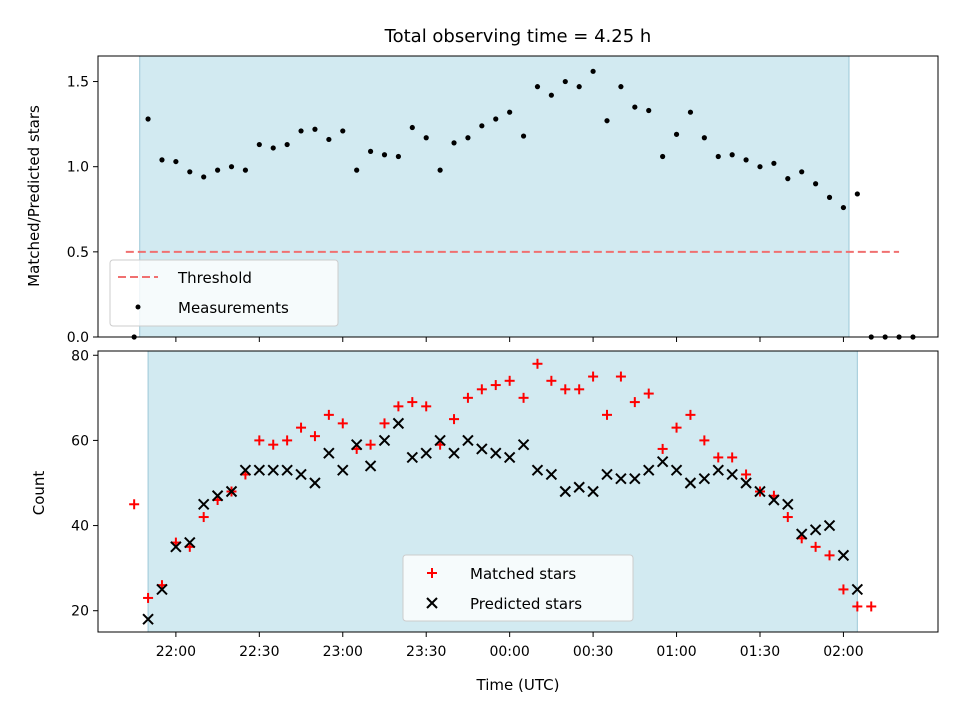  What do you see at coordinates (224, 293) in the screenshot?
I see `top-legend-box` at bounding box center [224, 293].